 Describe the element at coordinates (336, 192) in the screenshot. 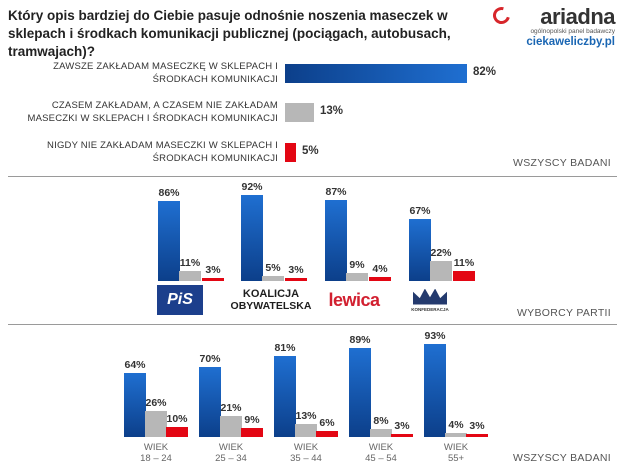

I see `value-label-always: 87%` at that location.